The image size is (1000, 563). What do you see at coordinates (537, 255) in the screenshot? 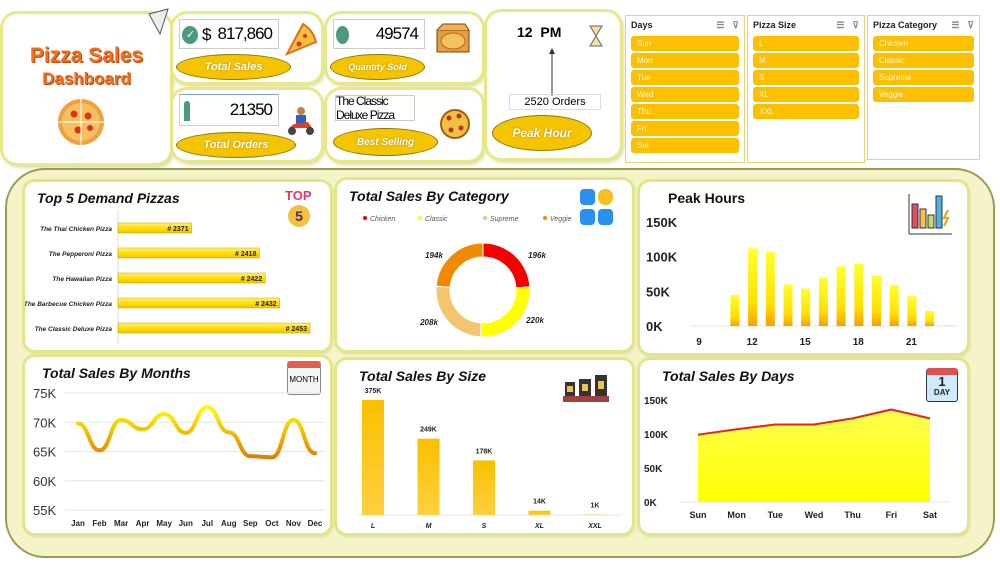
I see `slice-label: 196k` at bounding box center [537, 255].